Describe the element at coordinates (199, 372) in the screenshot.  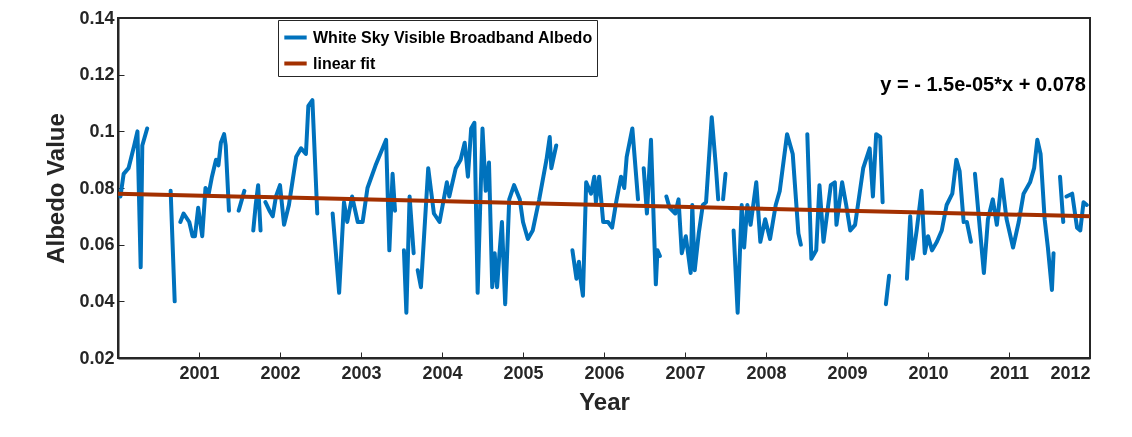
I see `x-tick-label: 2001` at that location.